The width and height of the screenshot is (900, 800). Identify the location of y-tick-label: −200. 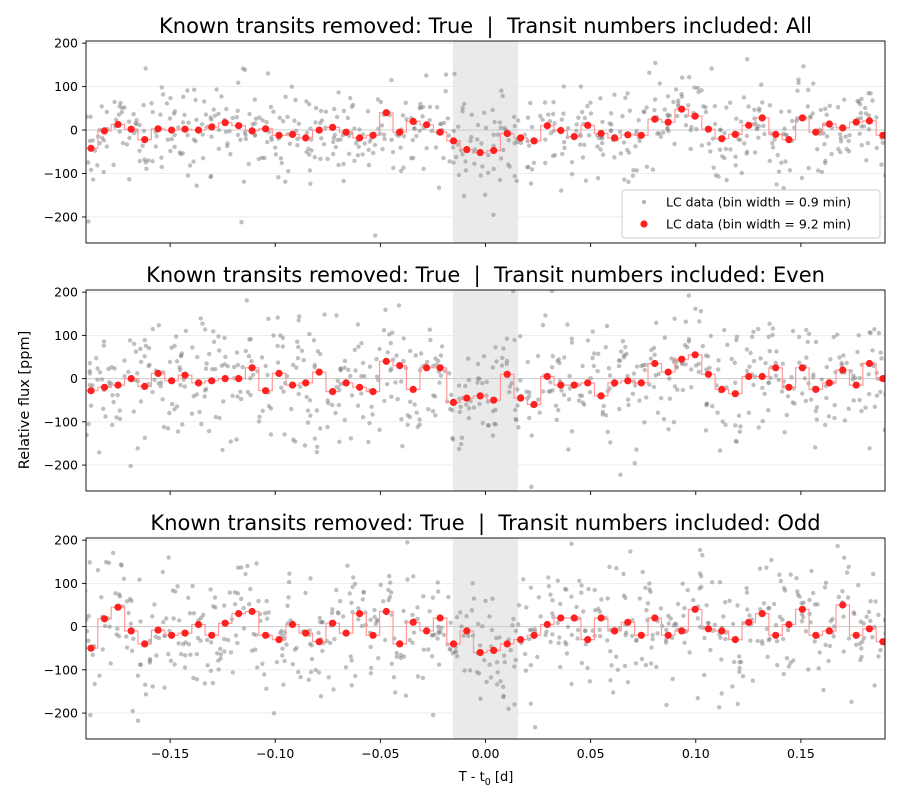
(61, 713).